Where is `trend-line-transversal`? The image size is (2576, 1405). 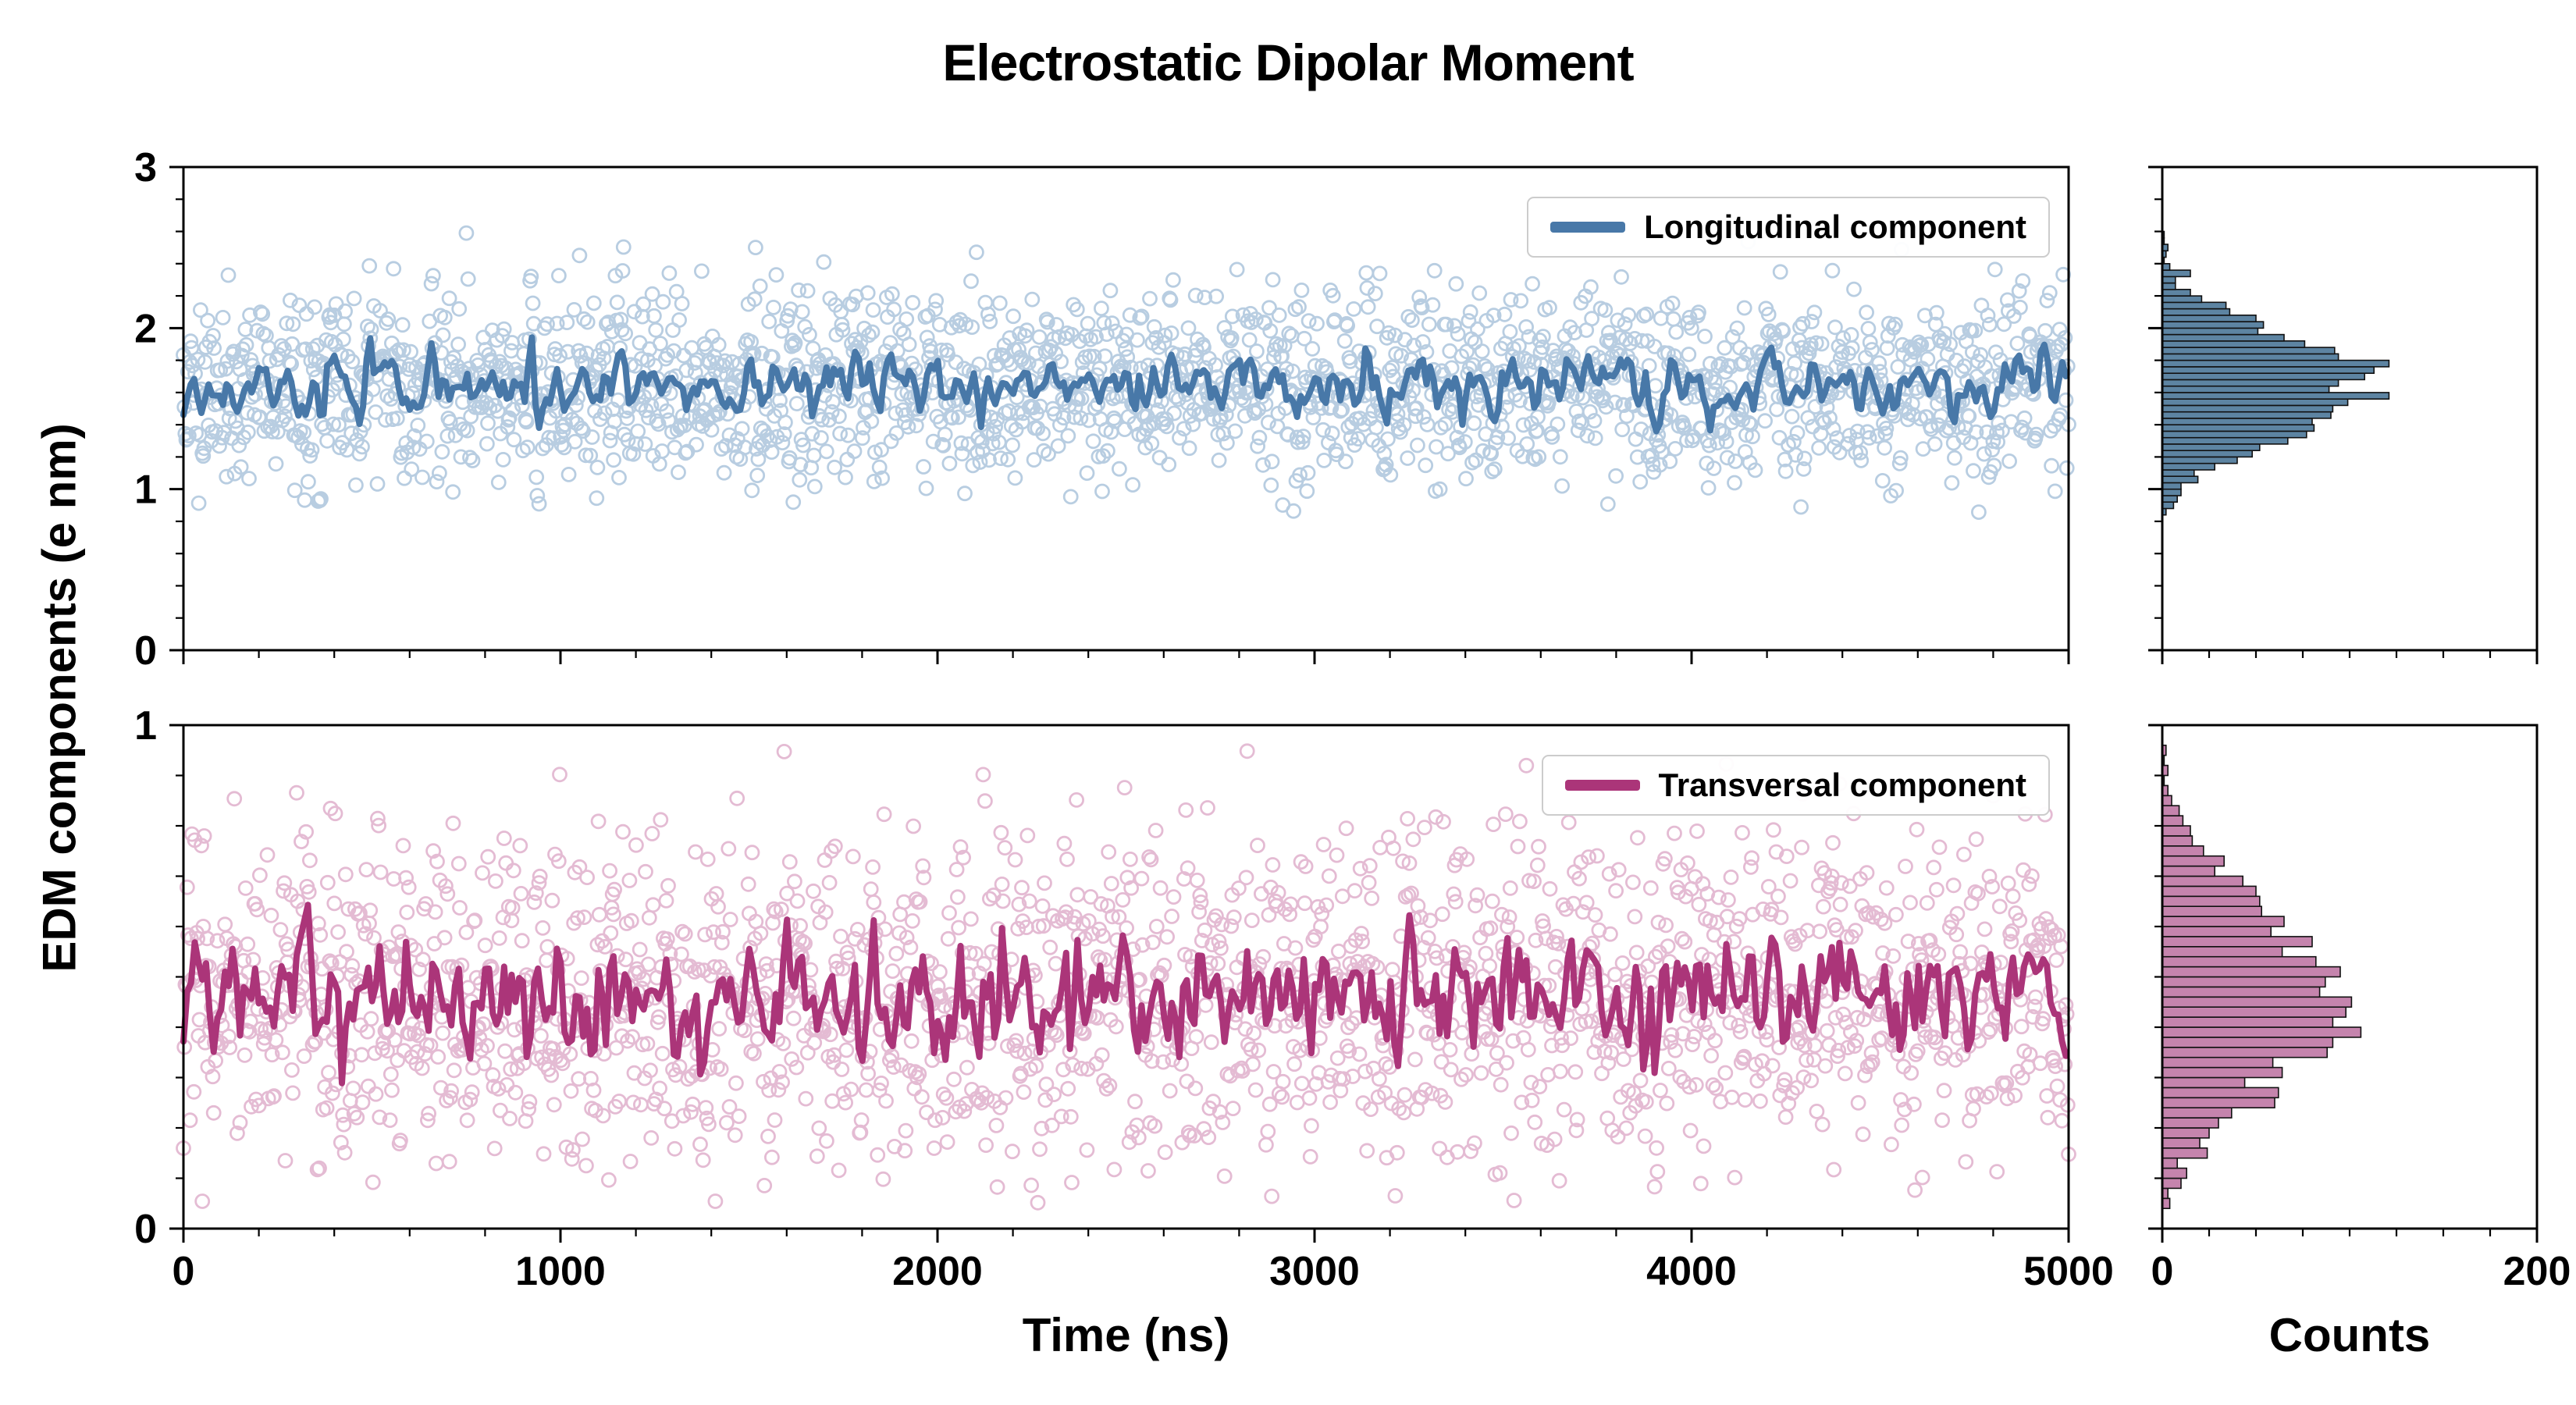
trend-line-transversal is located at coordinates (1124, 995).